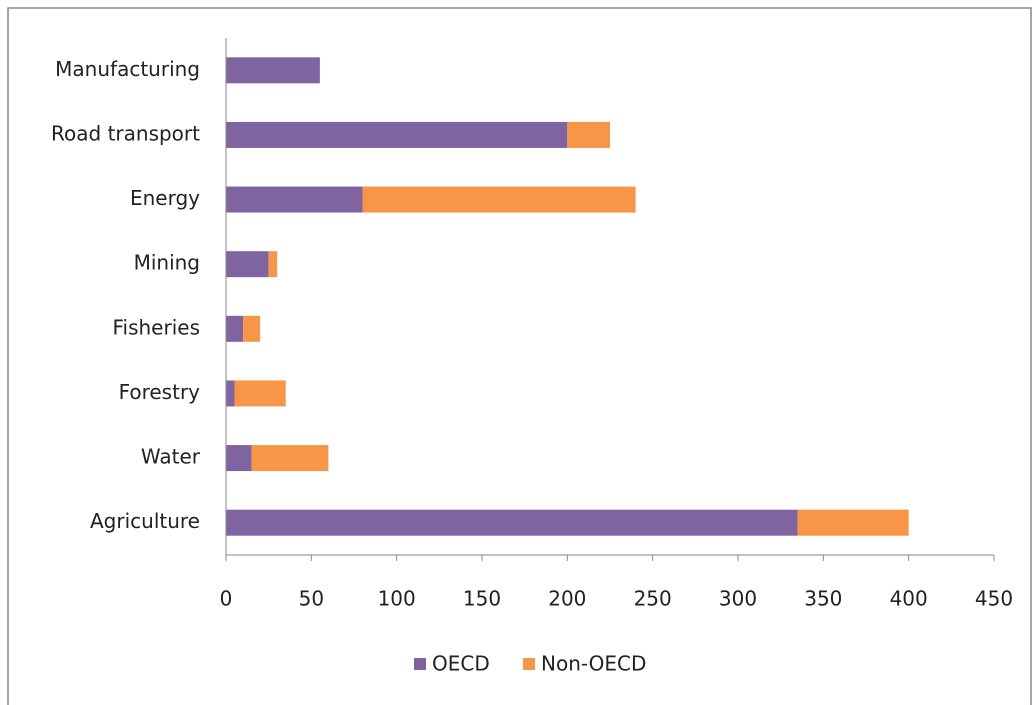  I want to click on y-tick-label: Agriculture, so click(145, 521).